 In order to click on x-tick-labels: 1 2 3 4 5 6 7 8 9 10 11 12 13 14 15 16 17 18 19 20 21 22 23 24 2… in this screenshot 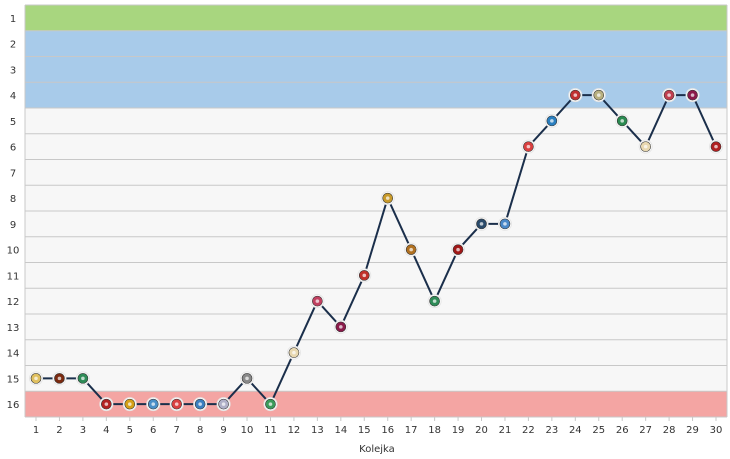, I will do `click(378, 430)`.